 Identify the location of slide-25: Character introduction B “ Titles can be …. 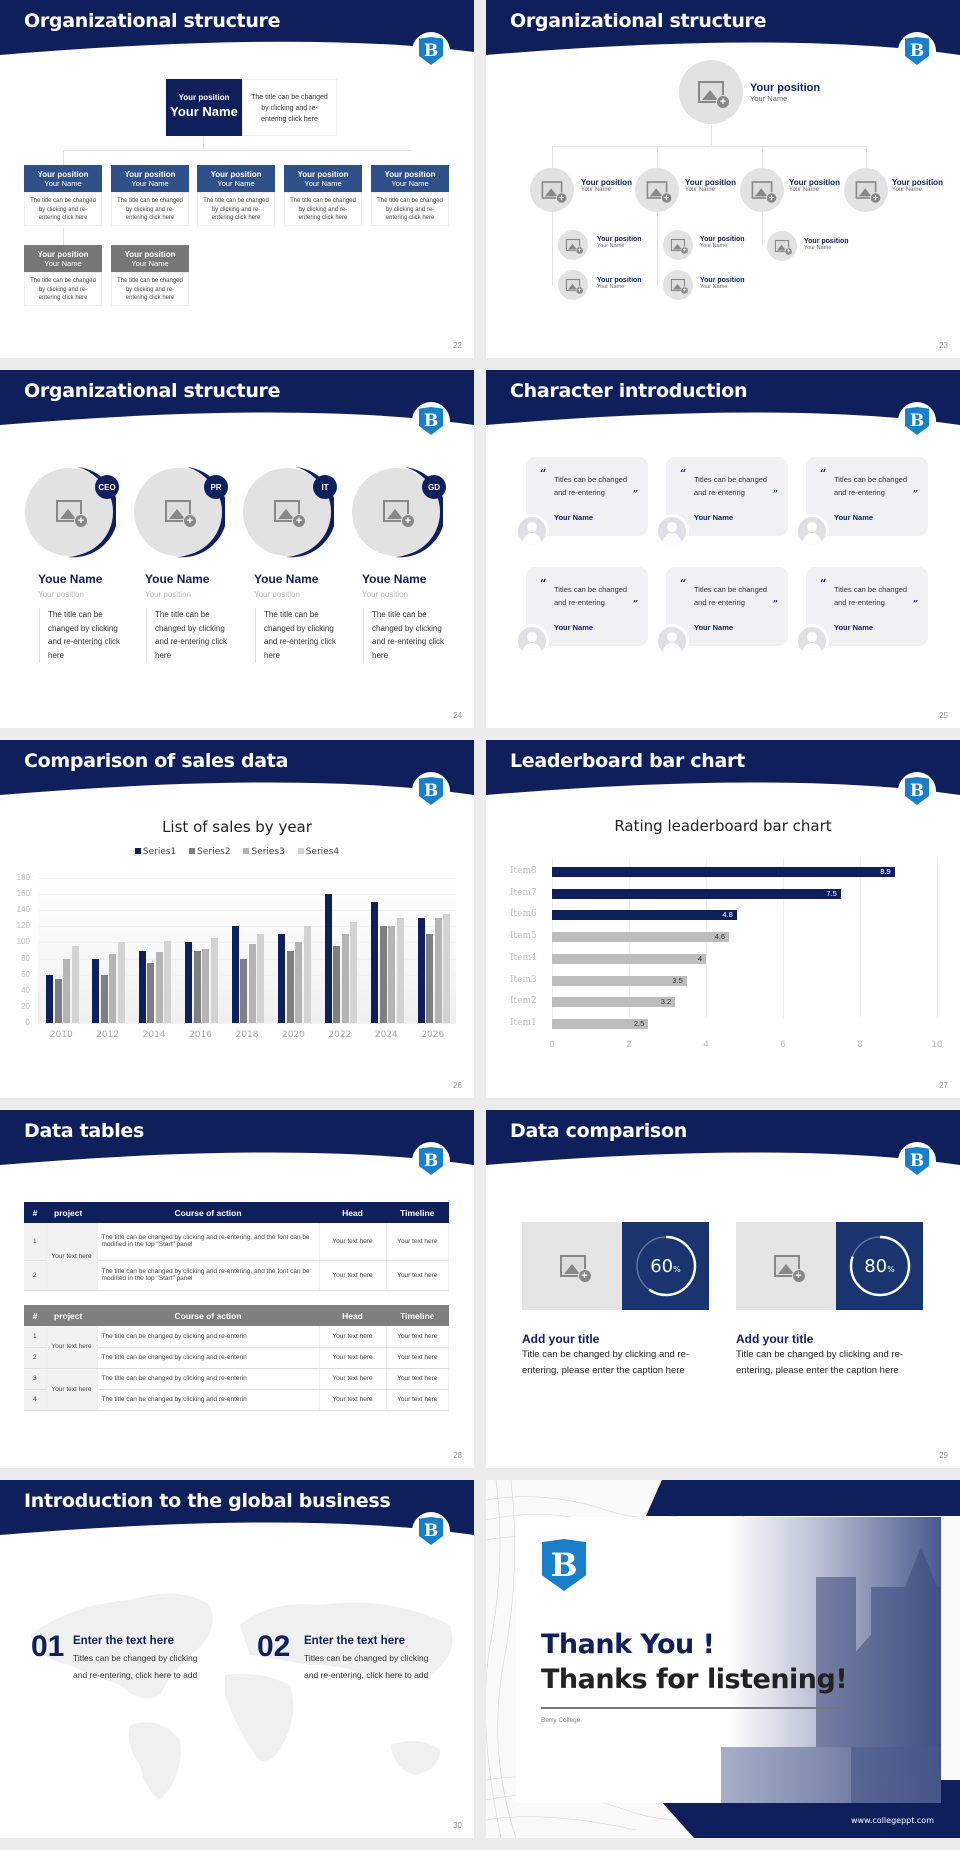
(723, 549).